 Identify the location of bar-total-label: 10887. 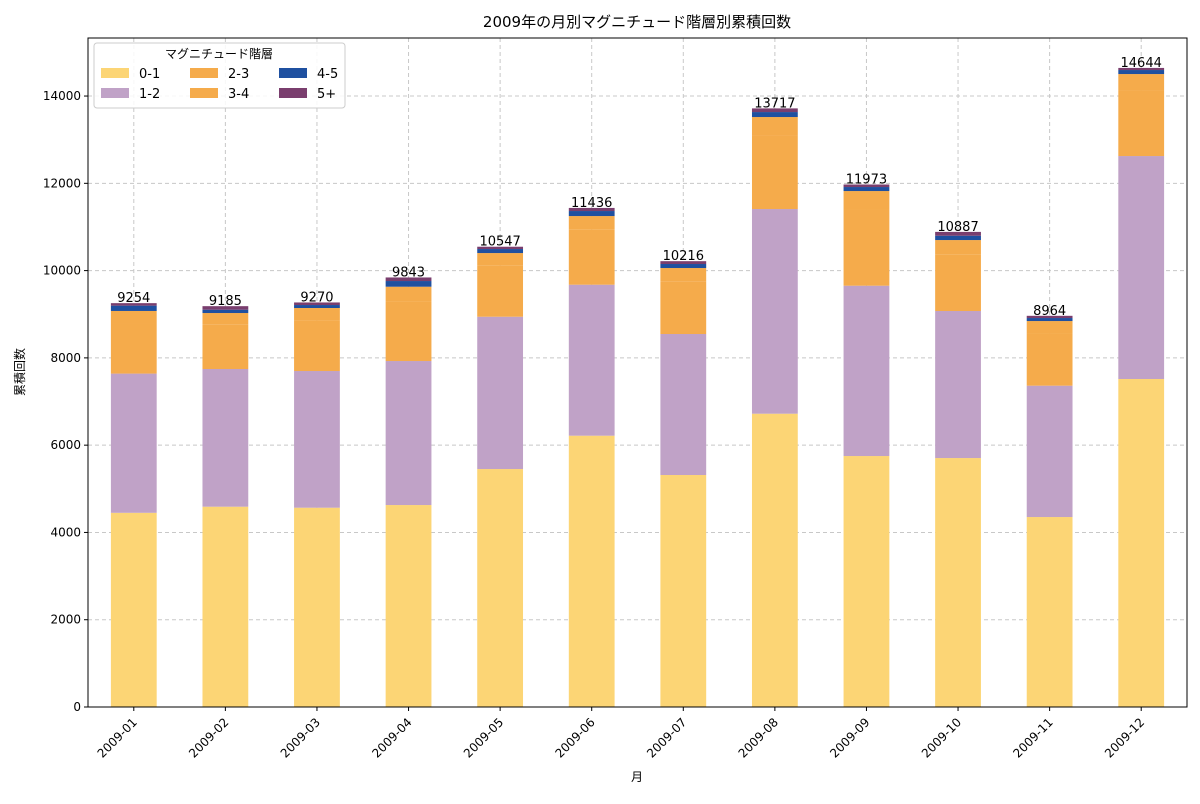
(957, 227).